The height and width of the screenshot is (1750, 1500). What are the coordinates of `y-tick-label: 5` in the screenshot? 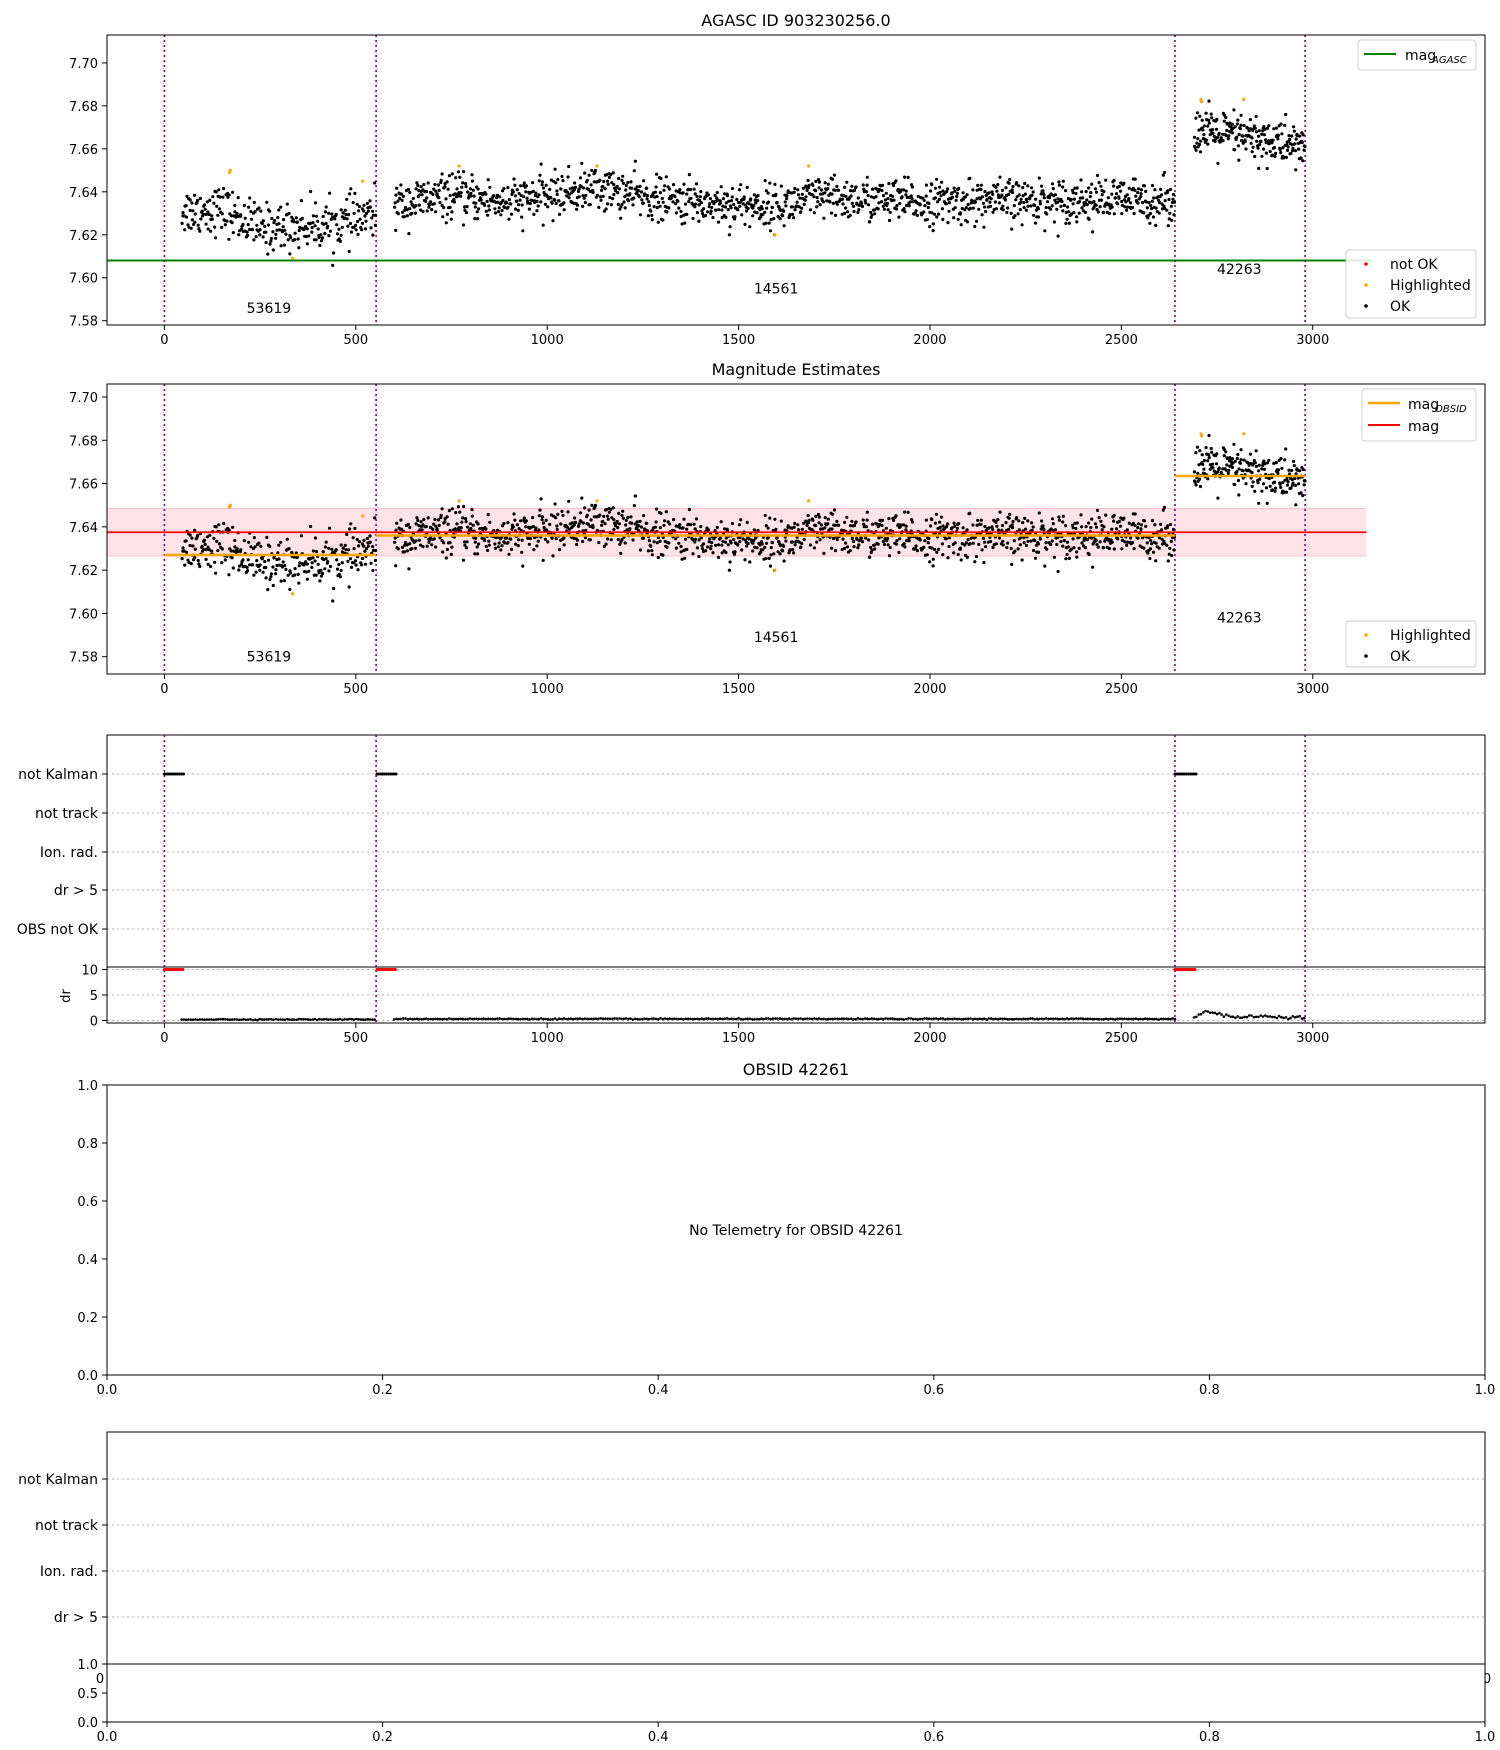 It's located at (94, 996).